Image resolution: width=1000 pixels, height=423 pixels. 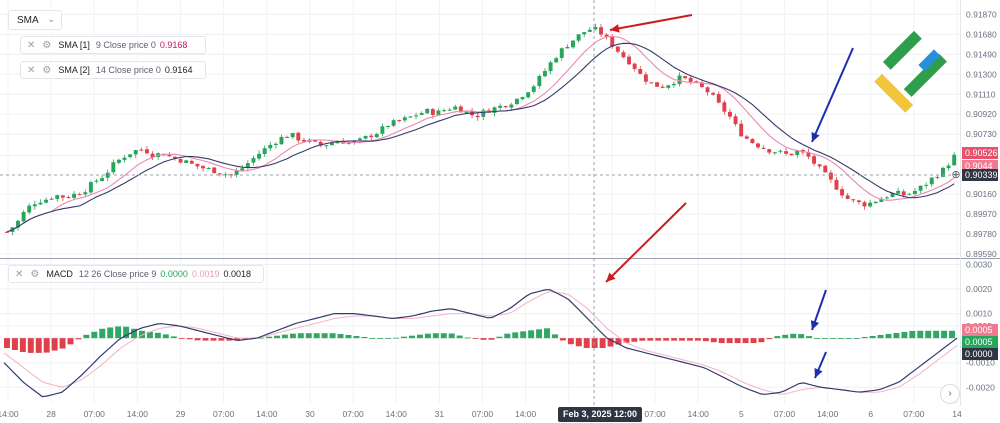 I want to click on arrow-blue-hist, so click(x=818, y=310).